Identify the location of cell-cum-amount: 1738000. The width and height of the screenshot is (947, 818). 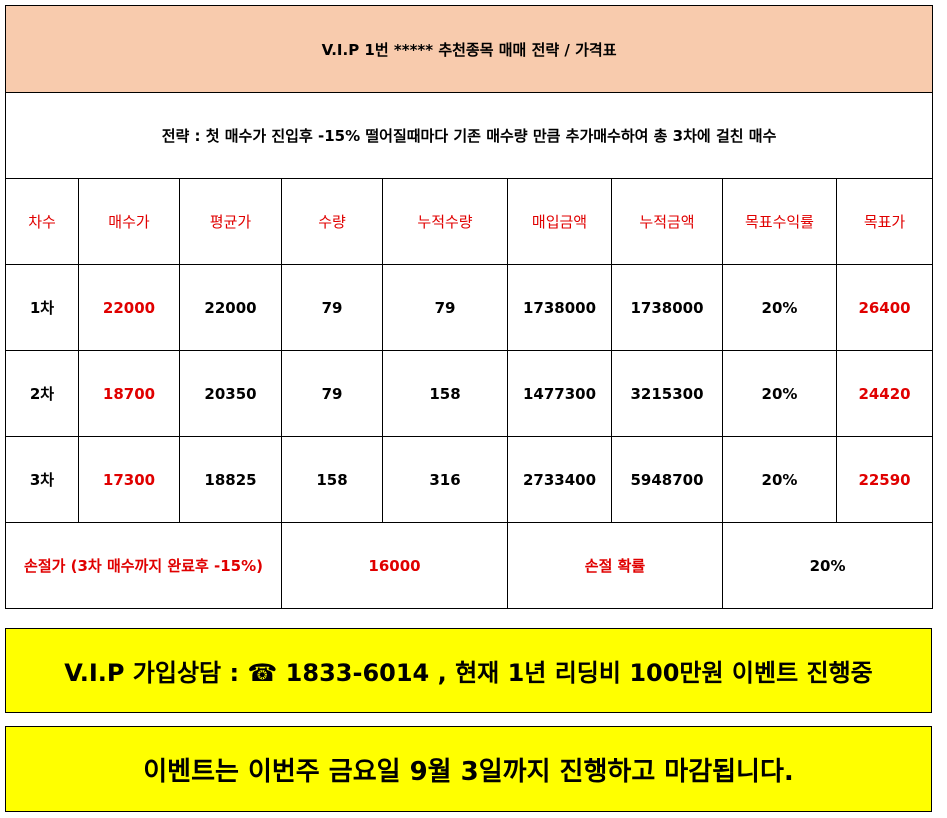
(667, 307).